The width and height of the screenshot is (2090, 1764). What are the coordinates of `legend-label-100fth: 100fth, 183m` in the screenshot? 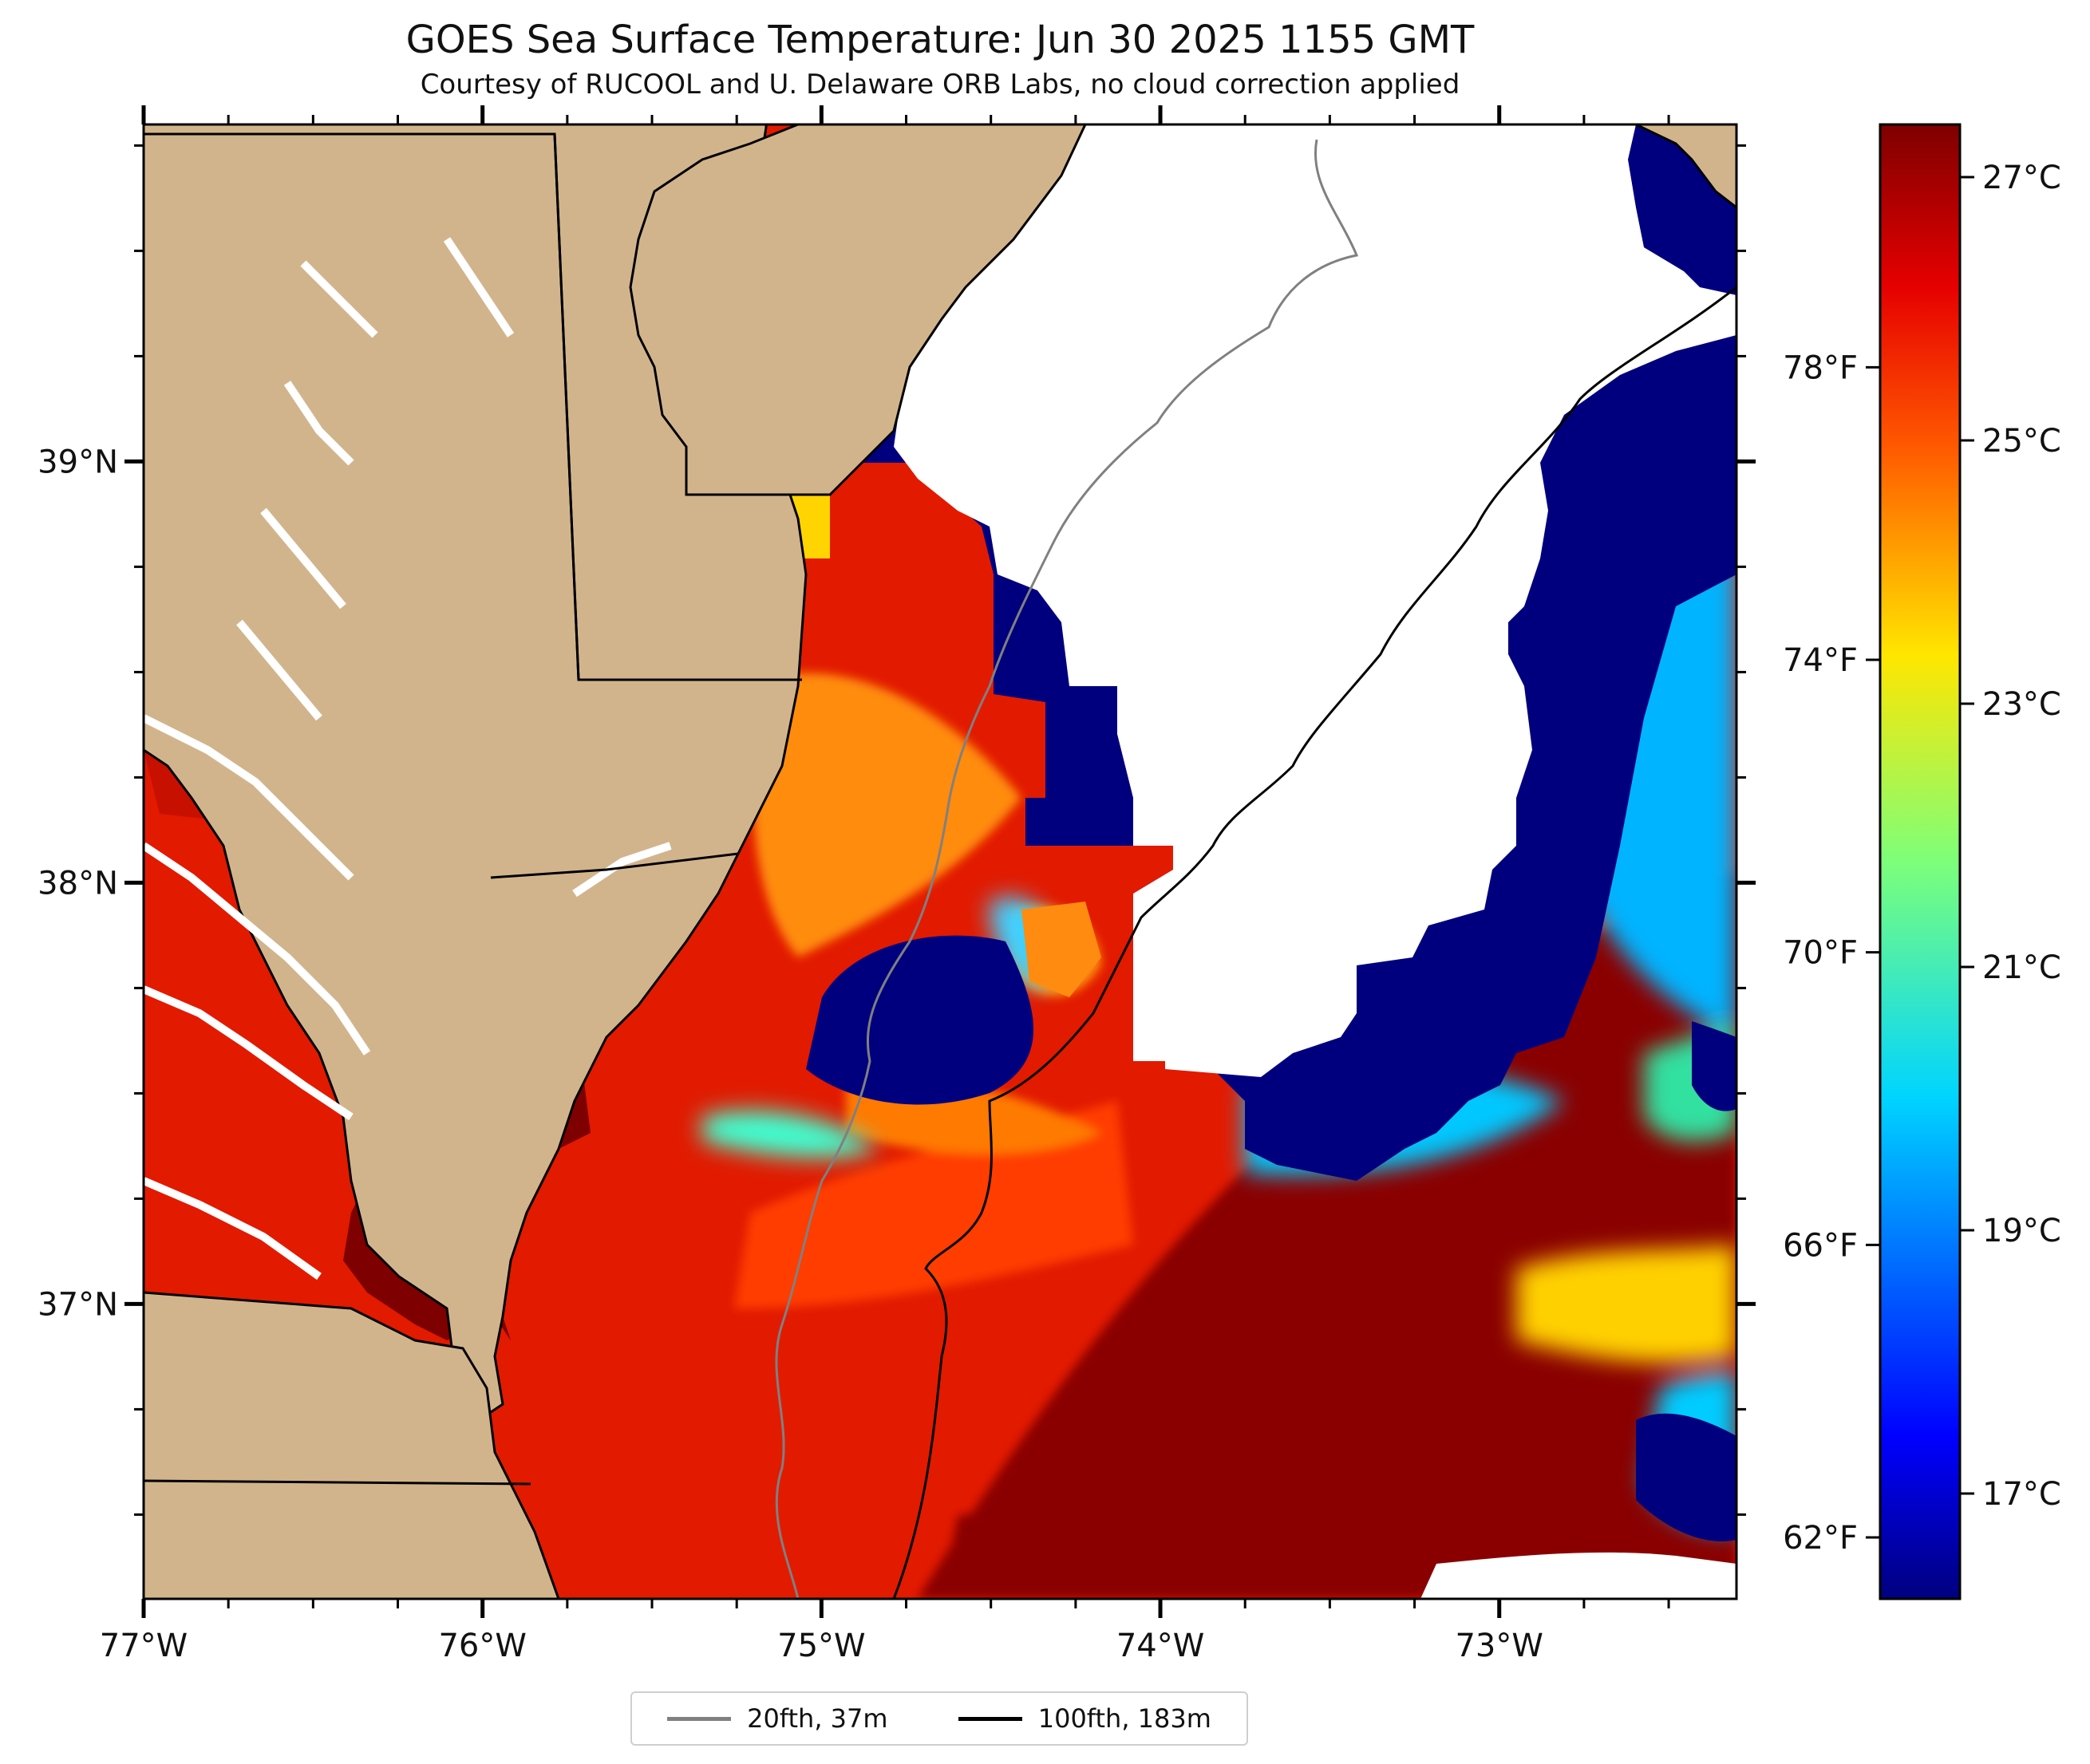 It's located at (1124, 1718).